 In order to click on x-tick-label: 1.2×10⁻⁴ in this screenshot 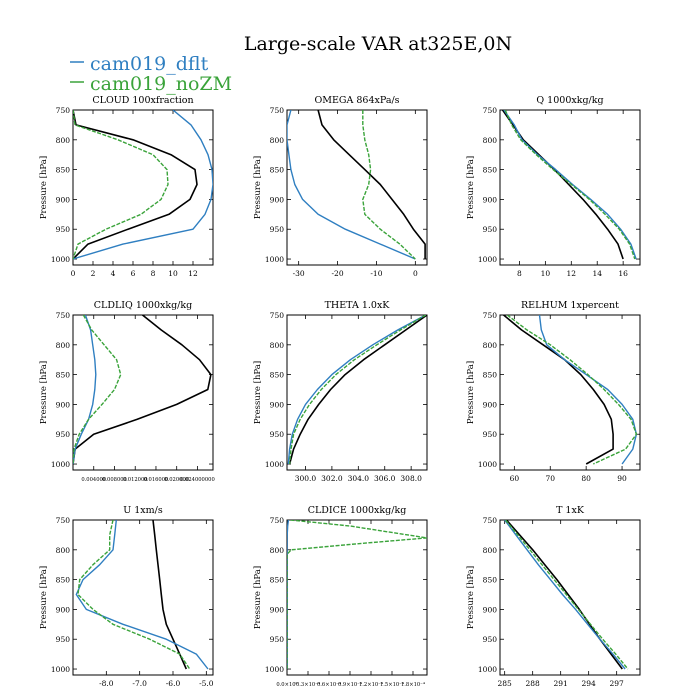, I will do `click(371, 685)`.